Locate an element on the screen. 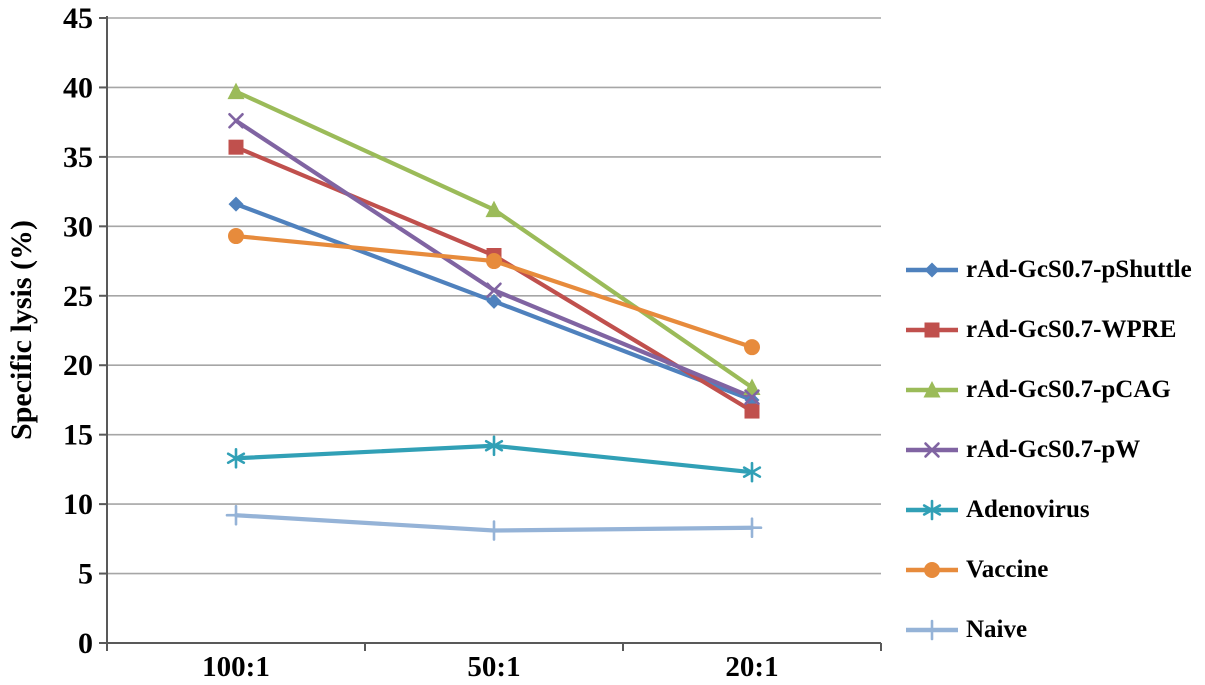  legend-key-asterisk is located at coordinates (932, 510).